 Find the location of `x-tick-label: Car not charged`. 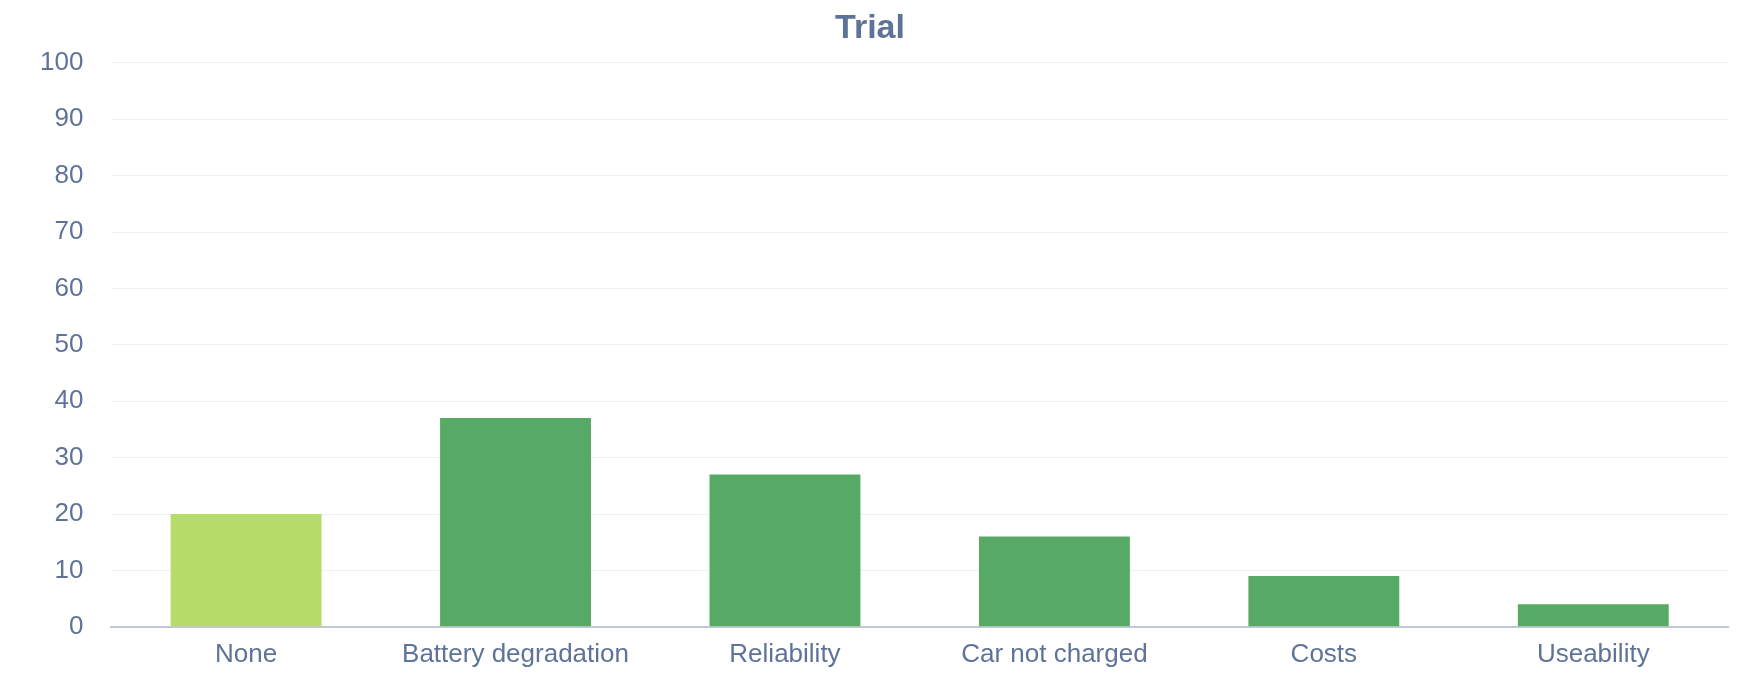

x-tick-label: Car not charged is located at coordinates (1054, 652).